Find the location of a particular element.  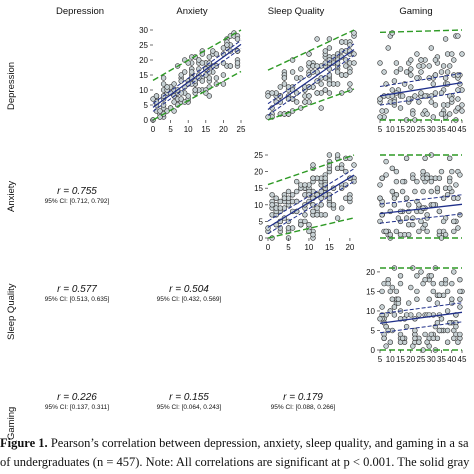

prediction-band-upper is located at coordinates (421, 31).